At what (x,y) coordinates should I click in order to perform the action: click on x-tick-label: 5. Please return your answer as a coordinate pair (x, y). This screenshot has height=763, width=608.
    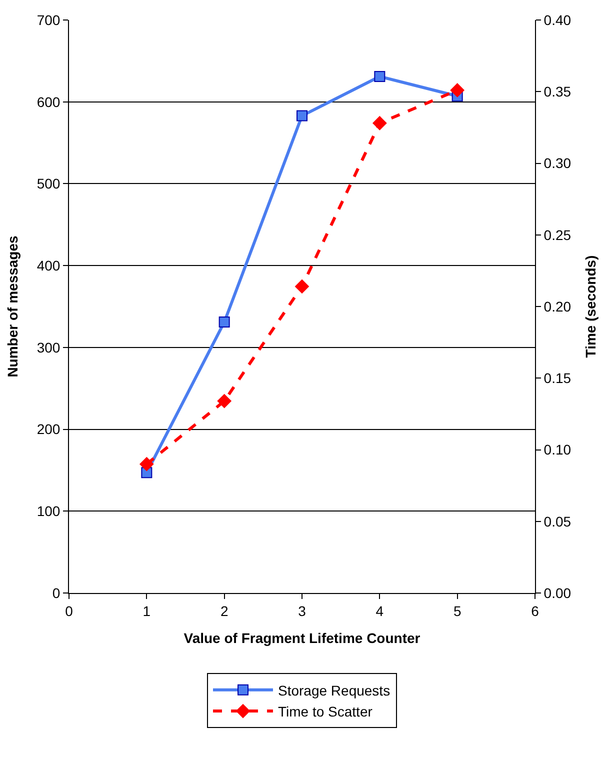
    Looking at the image, I should click on (457, 610).